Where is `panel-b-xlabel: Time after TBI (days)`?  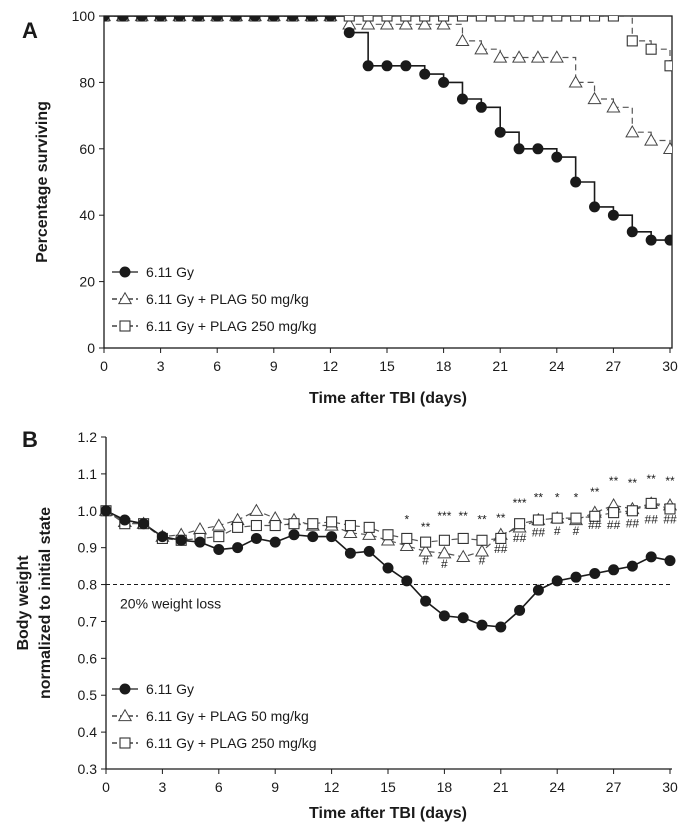 panel-b-xlabel: Time after TBI (days) is located at coordinates (388, 813).